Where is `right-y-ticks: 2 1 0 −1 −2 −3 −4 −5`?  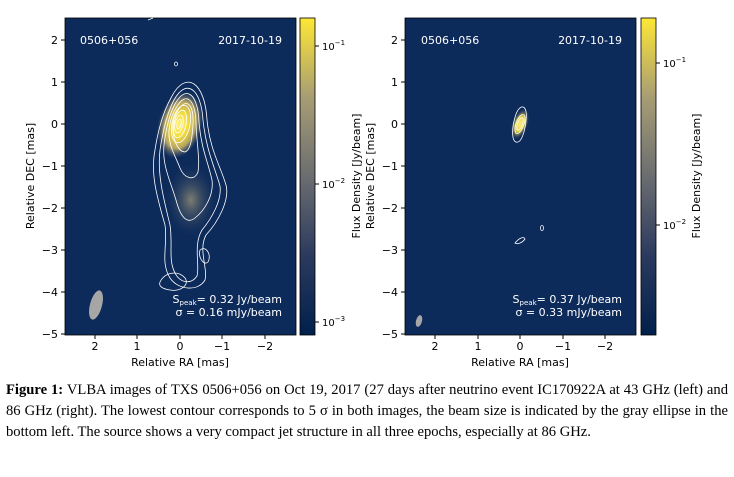 right-y-ticks: 2 1 0 −1 −2 −3 −4 −5 is located at coordinates (393, 187).